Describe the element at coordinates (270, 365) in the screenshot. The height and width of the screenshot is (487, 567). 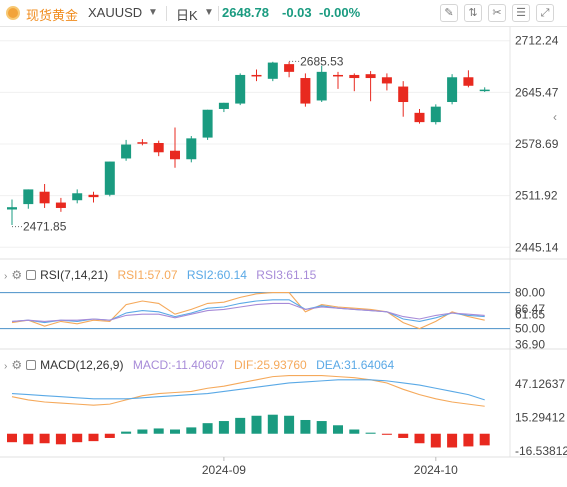
I see `dif-legend: DIF:25.93760` at that location.